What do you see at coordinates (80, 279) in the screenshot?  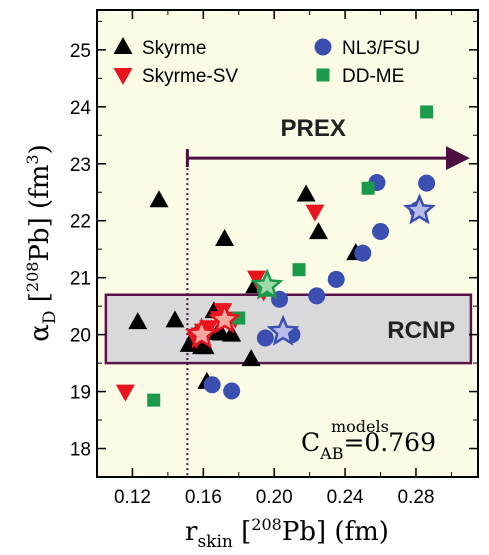 I see `y-tick-label: 21` at bounding box center [80, 279].